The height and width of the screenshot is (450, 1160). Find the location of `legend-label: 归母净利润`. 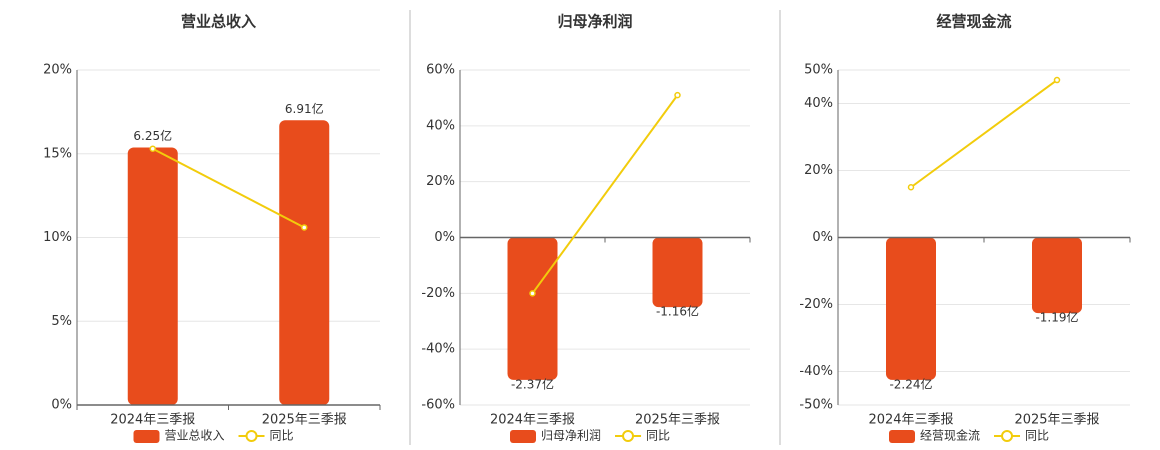

legend-label: 归母净利润 is located at coordinates (571, 436).